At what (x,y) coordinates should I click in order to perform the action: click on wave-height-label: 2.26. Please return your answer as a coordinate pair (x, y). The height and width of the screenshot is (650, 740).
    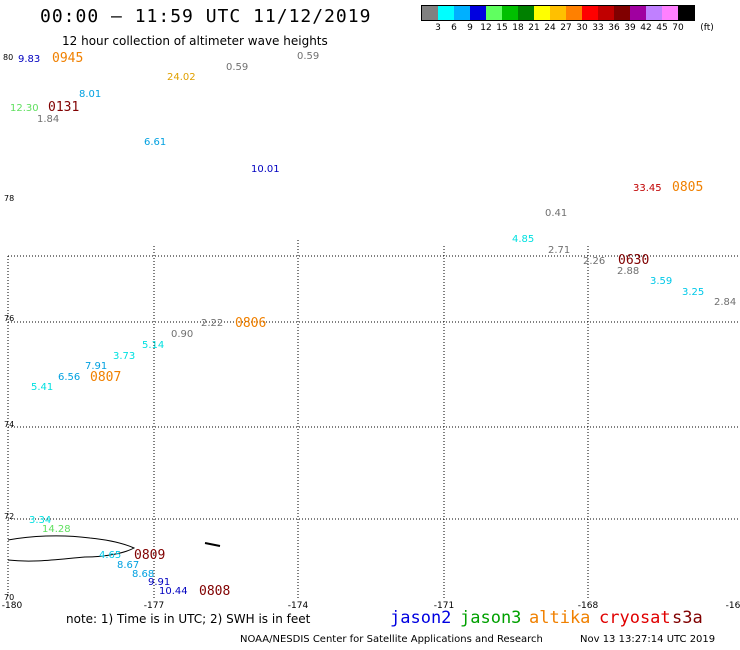
    Looking at the image, I should click on (594, 261).